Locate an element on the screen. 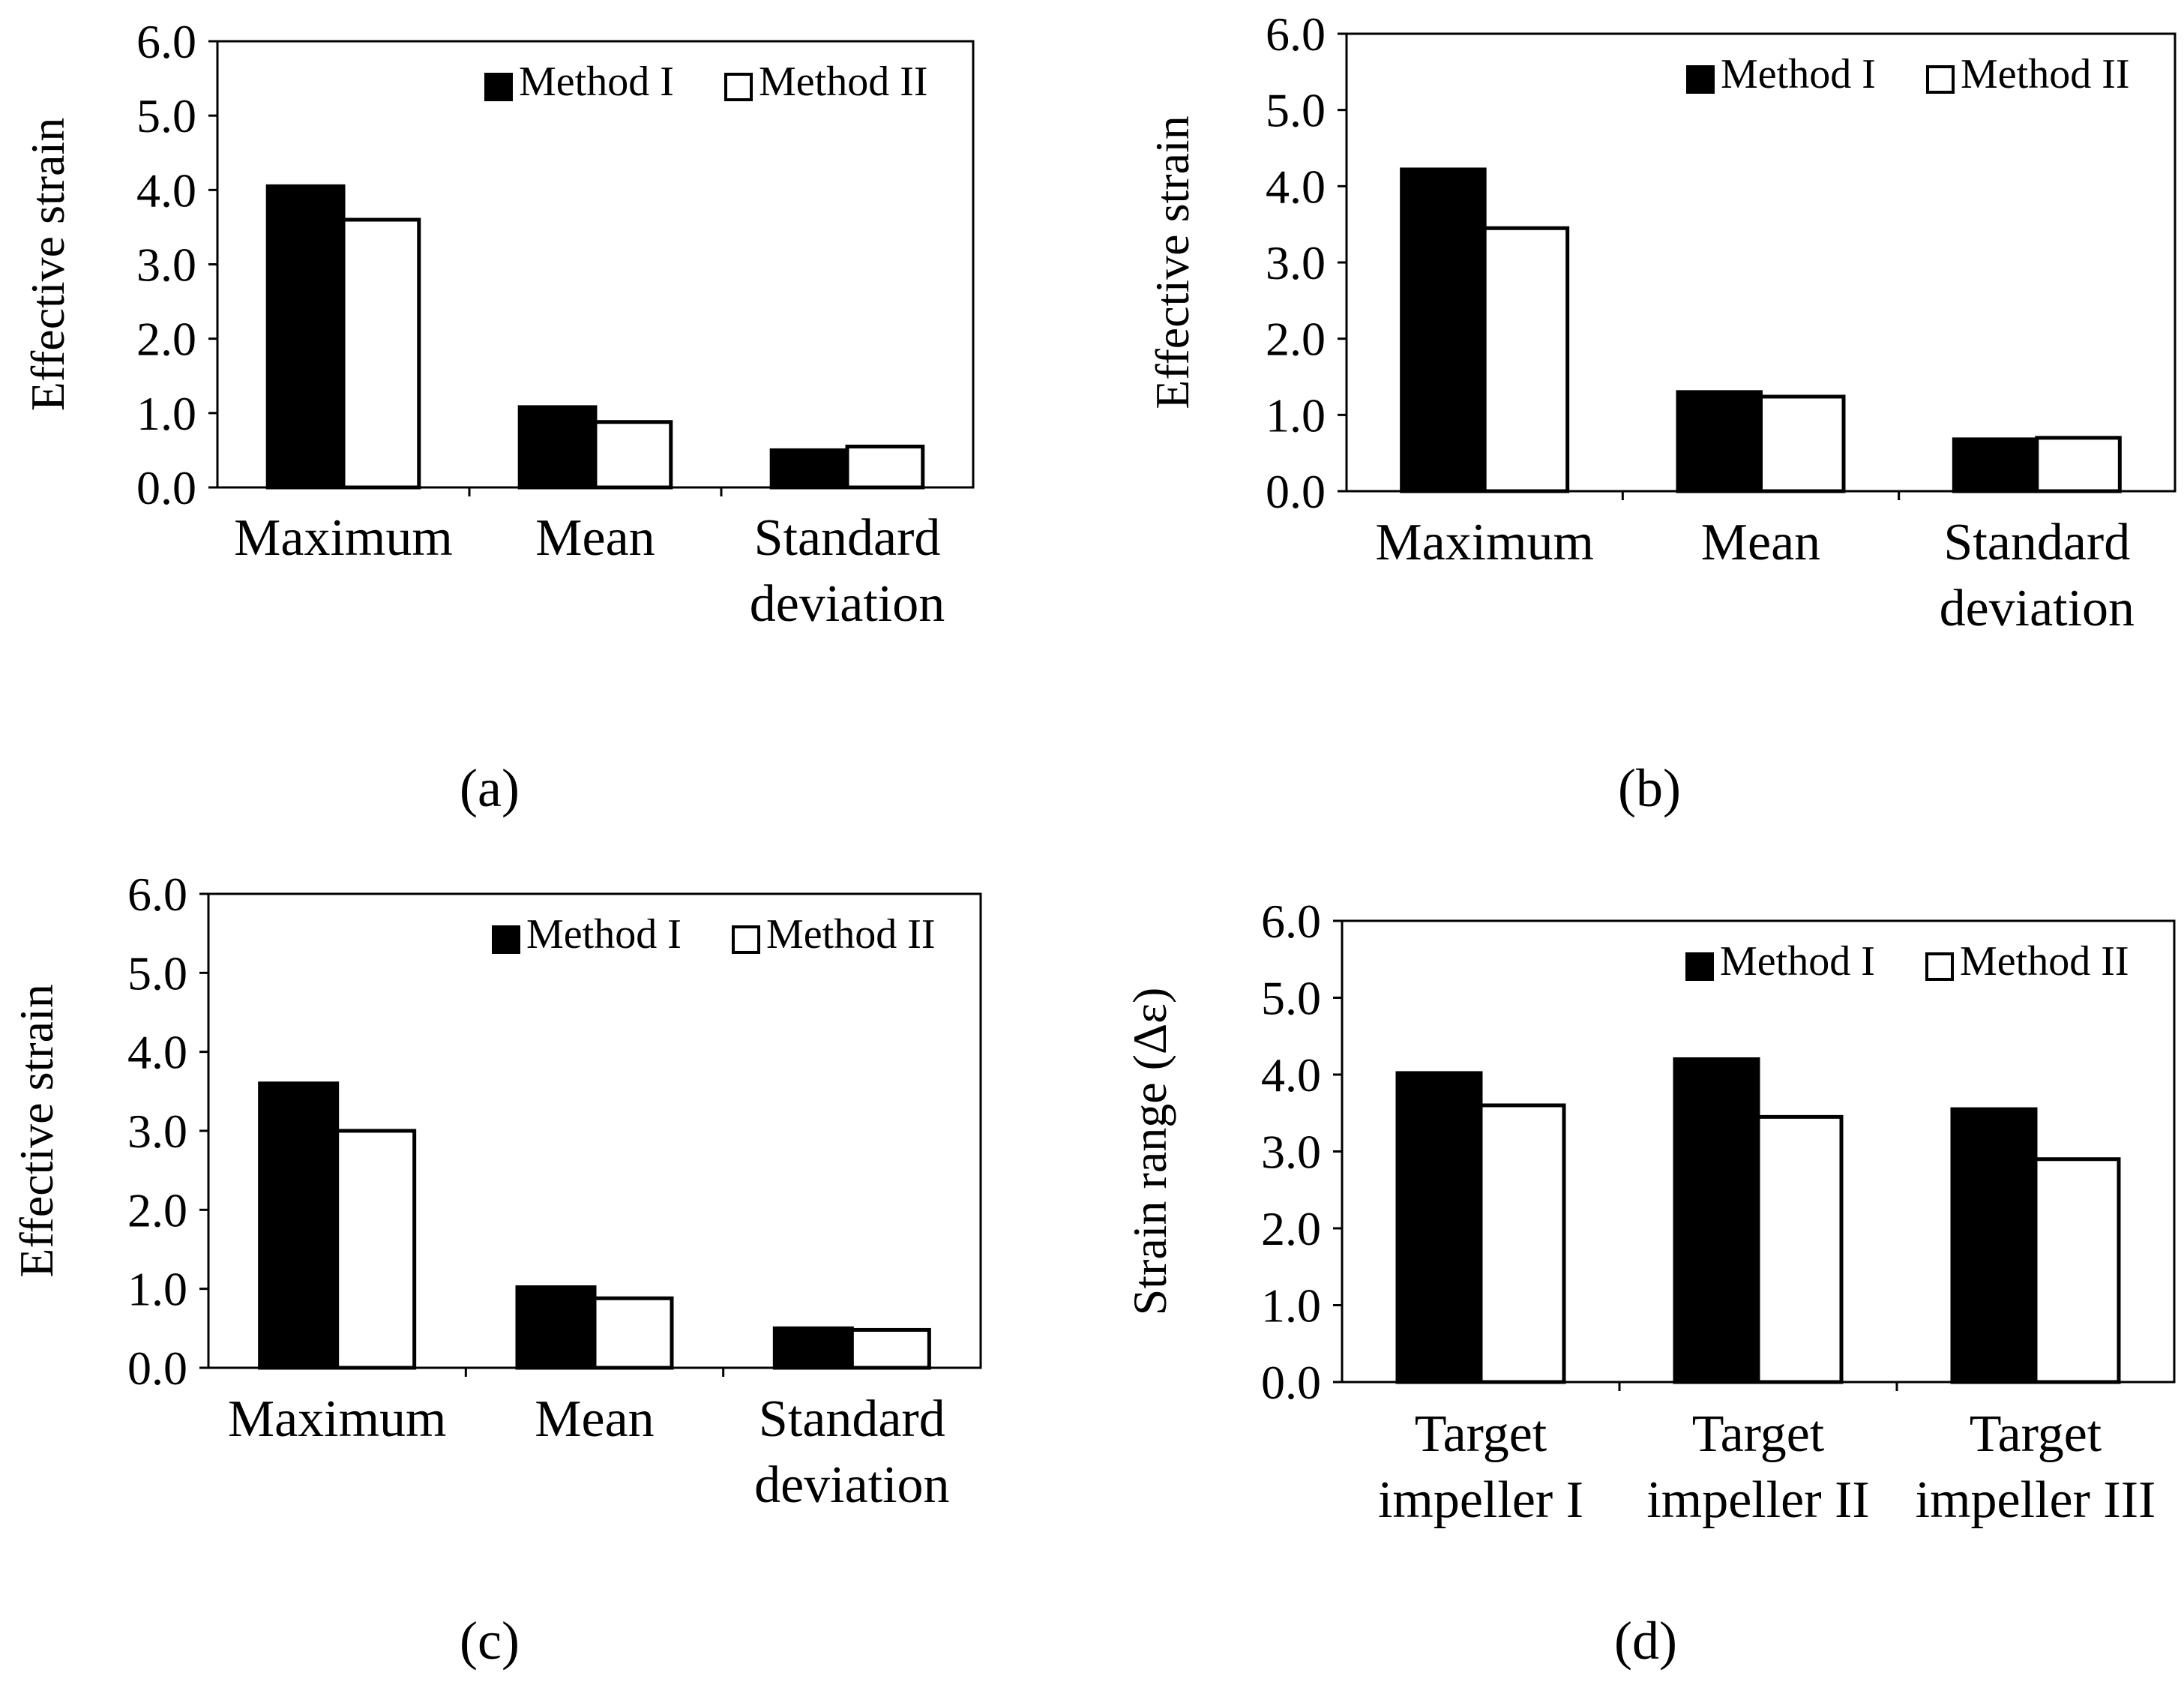  x-category-label: impeller II is located at coordinates (1757, 1500).